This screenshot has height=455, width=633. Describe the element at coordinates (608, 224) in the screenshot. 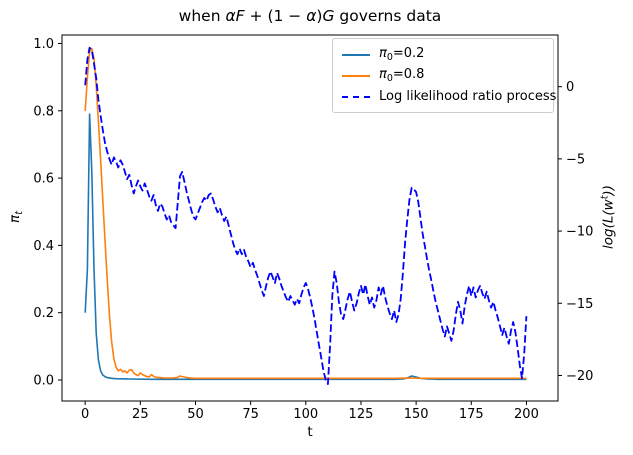

I see `y-axis-label-right-part: log(L(w` at that location.